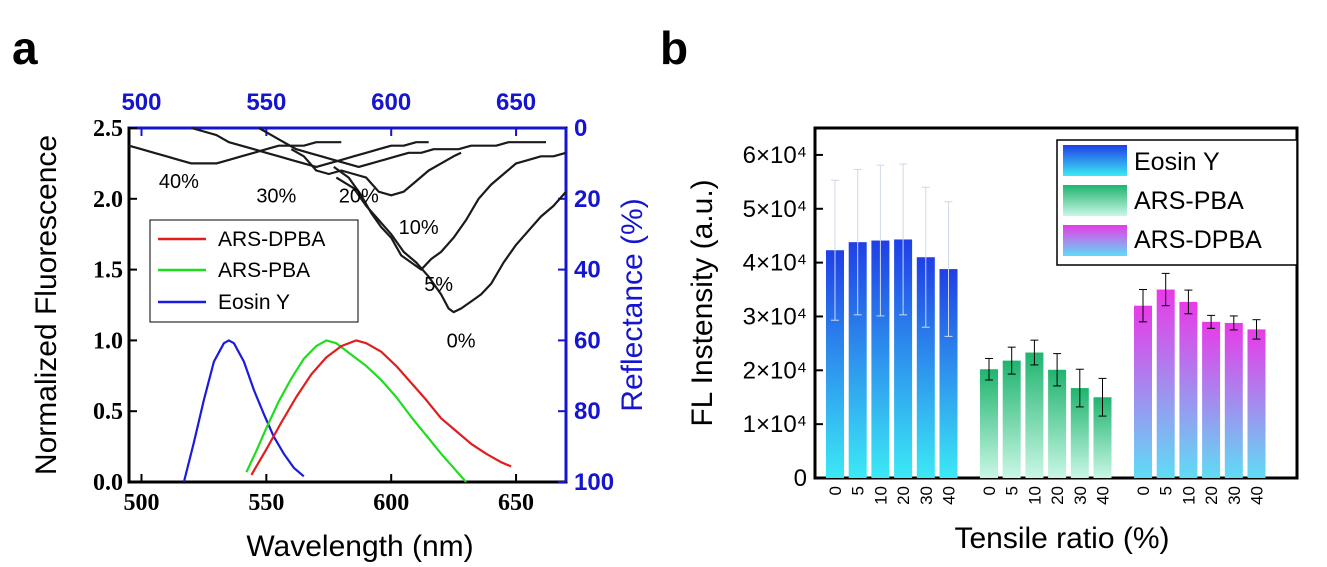 This screenshot has width=1327, height=567. Describe the element at coordinates (674, 48) in the screenshot. I see `panel-b-label: b` at that location.